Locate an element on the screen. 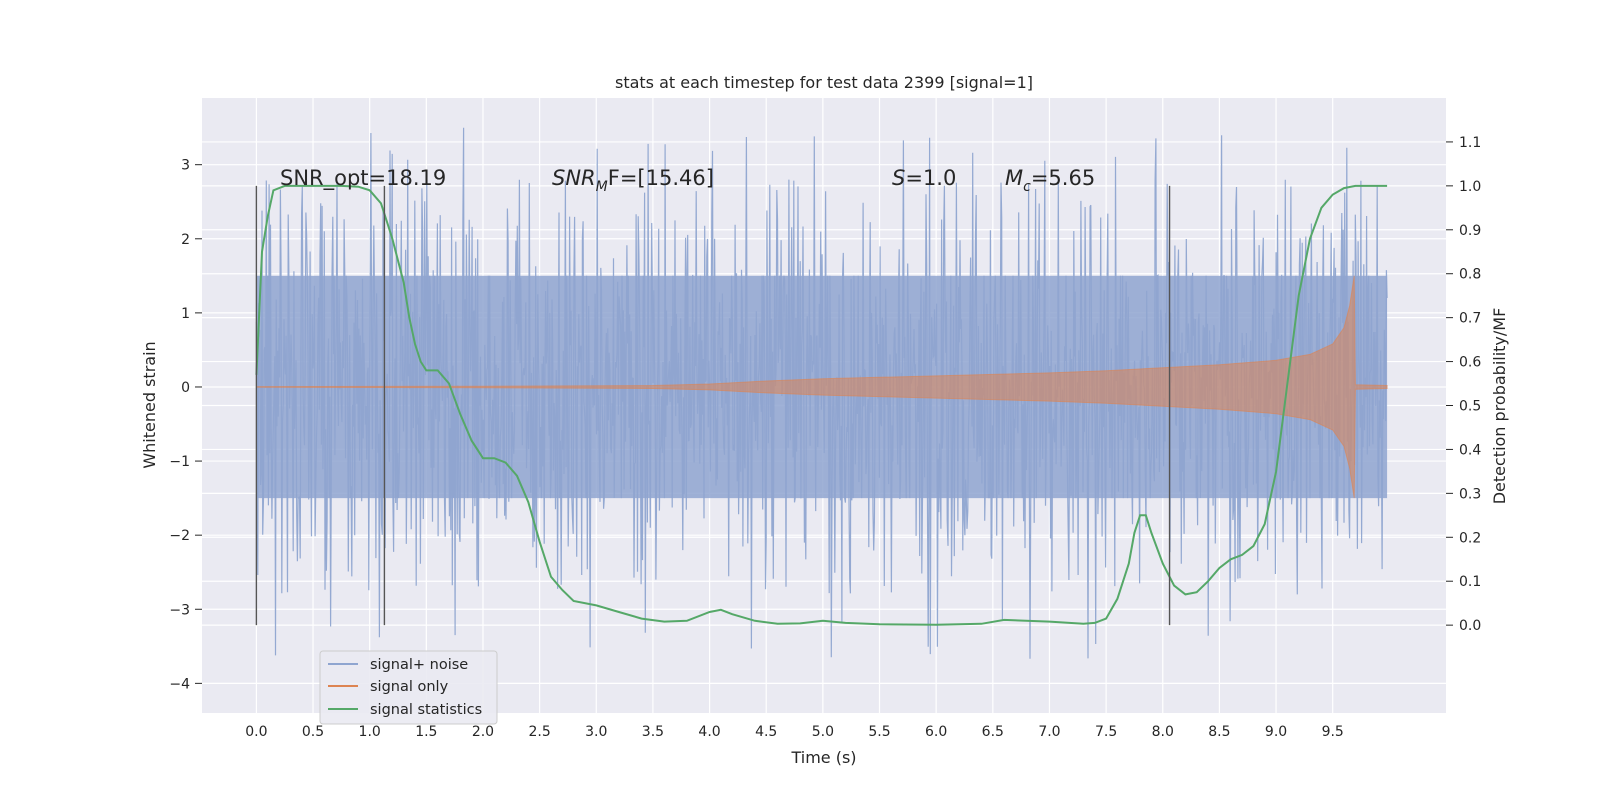 Image resolution: width=1600 pixels, height=800 pixels. x-tick-label: 3.0 is located at coordinates (596, 732).